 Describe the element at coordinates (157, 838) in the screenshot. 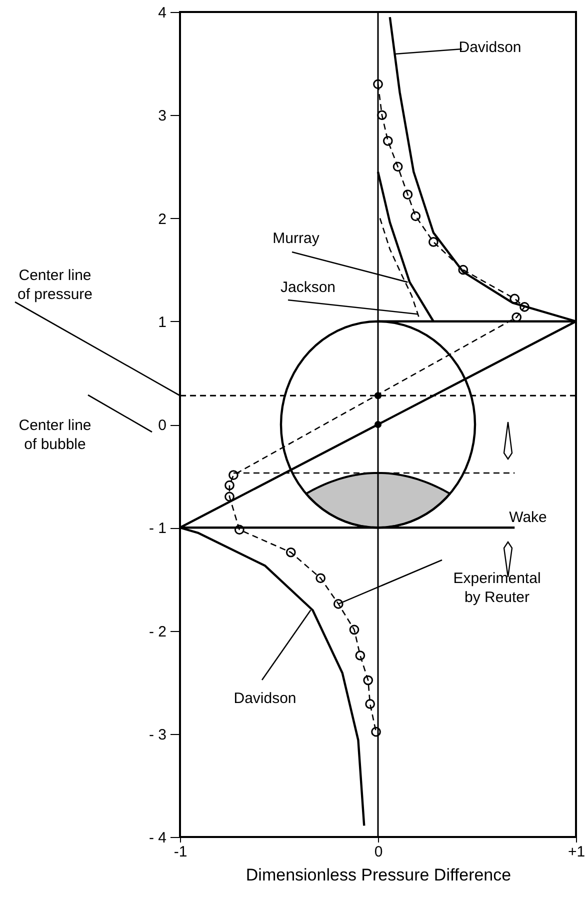

I see `y-tick-label: - 4` at that location.